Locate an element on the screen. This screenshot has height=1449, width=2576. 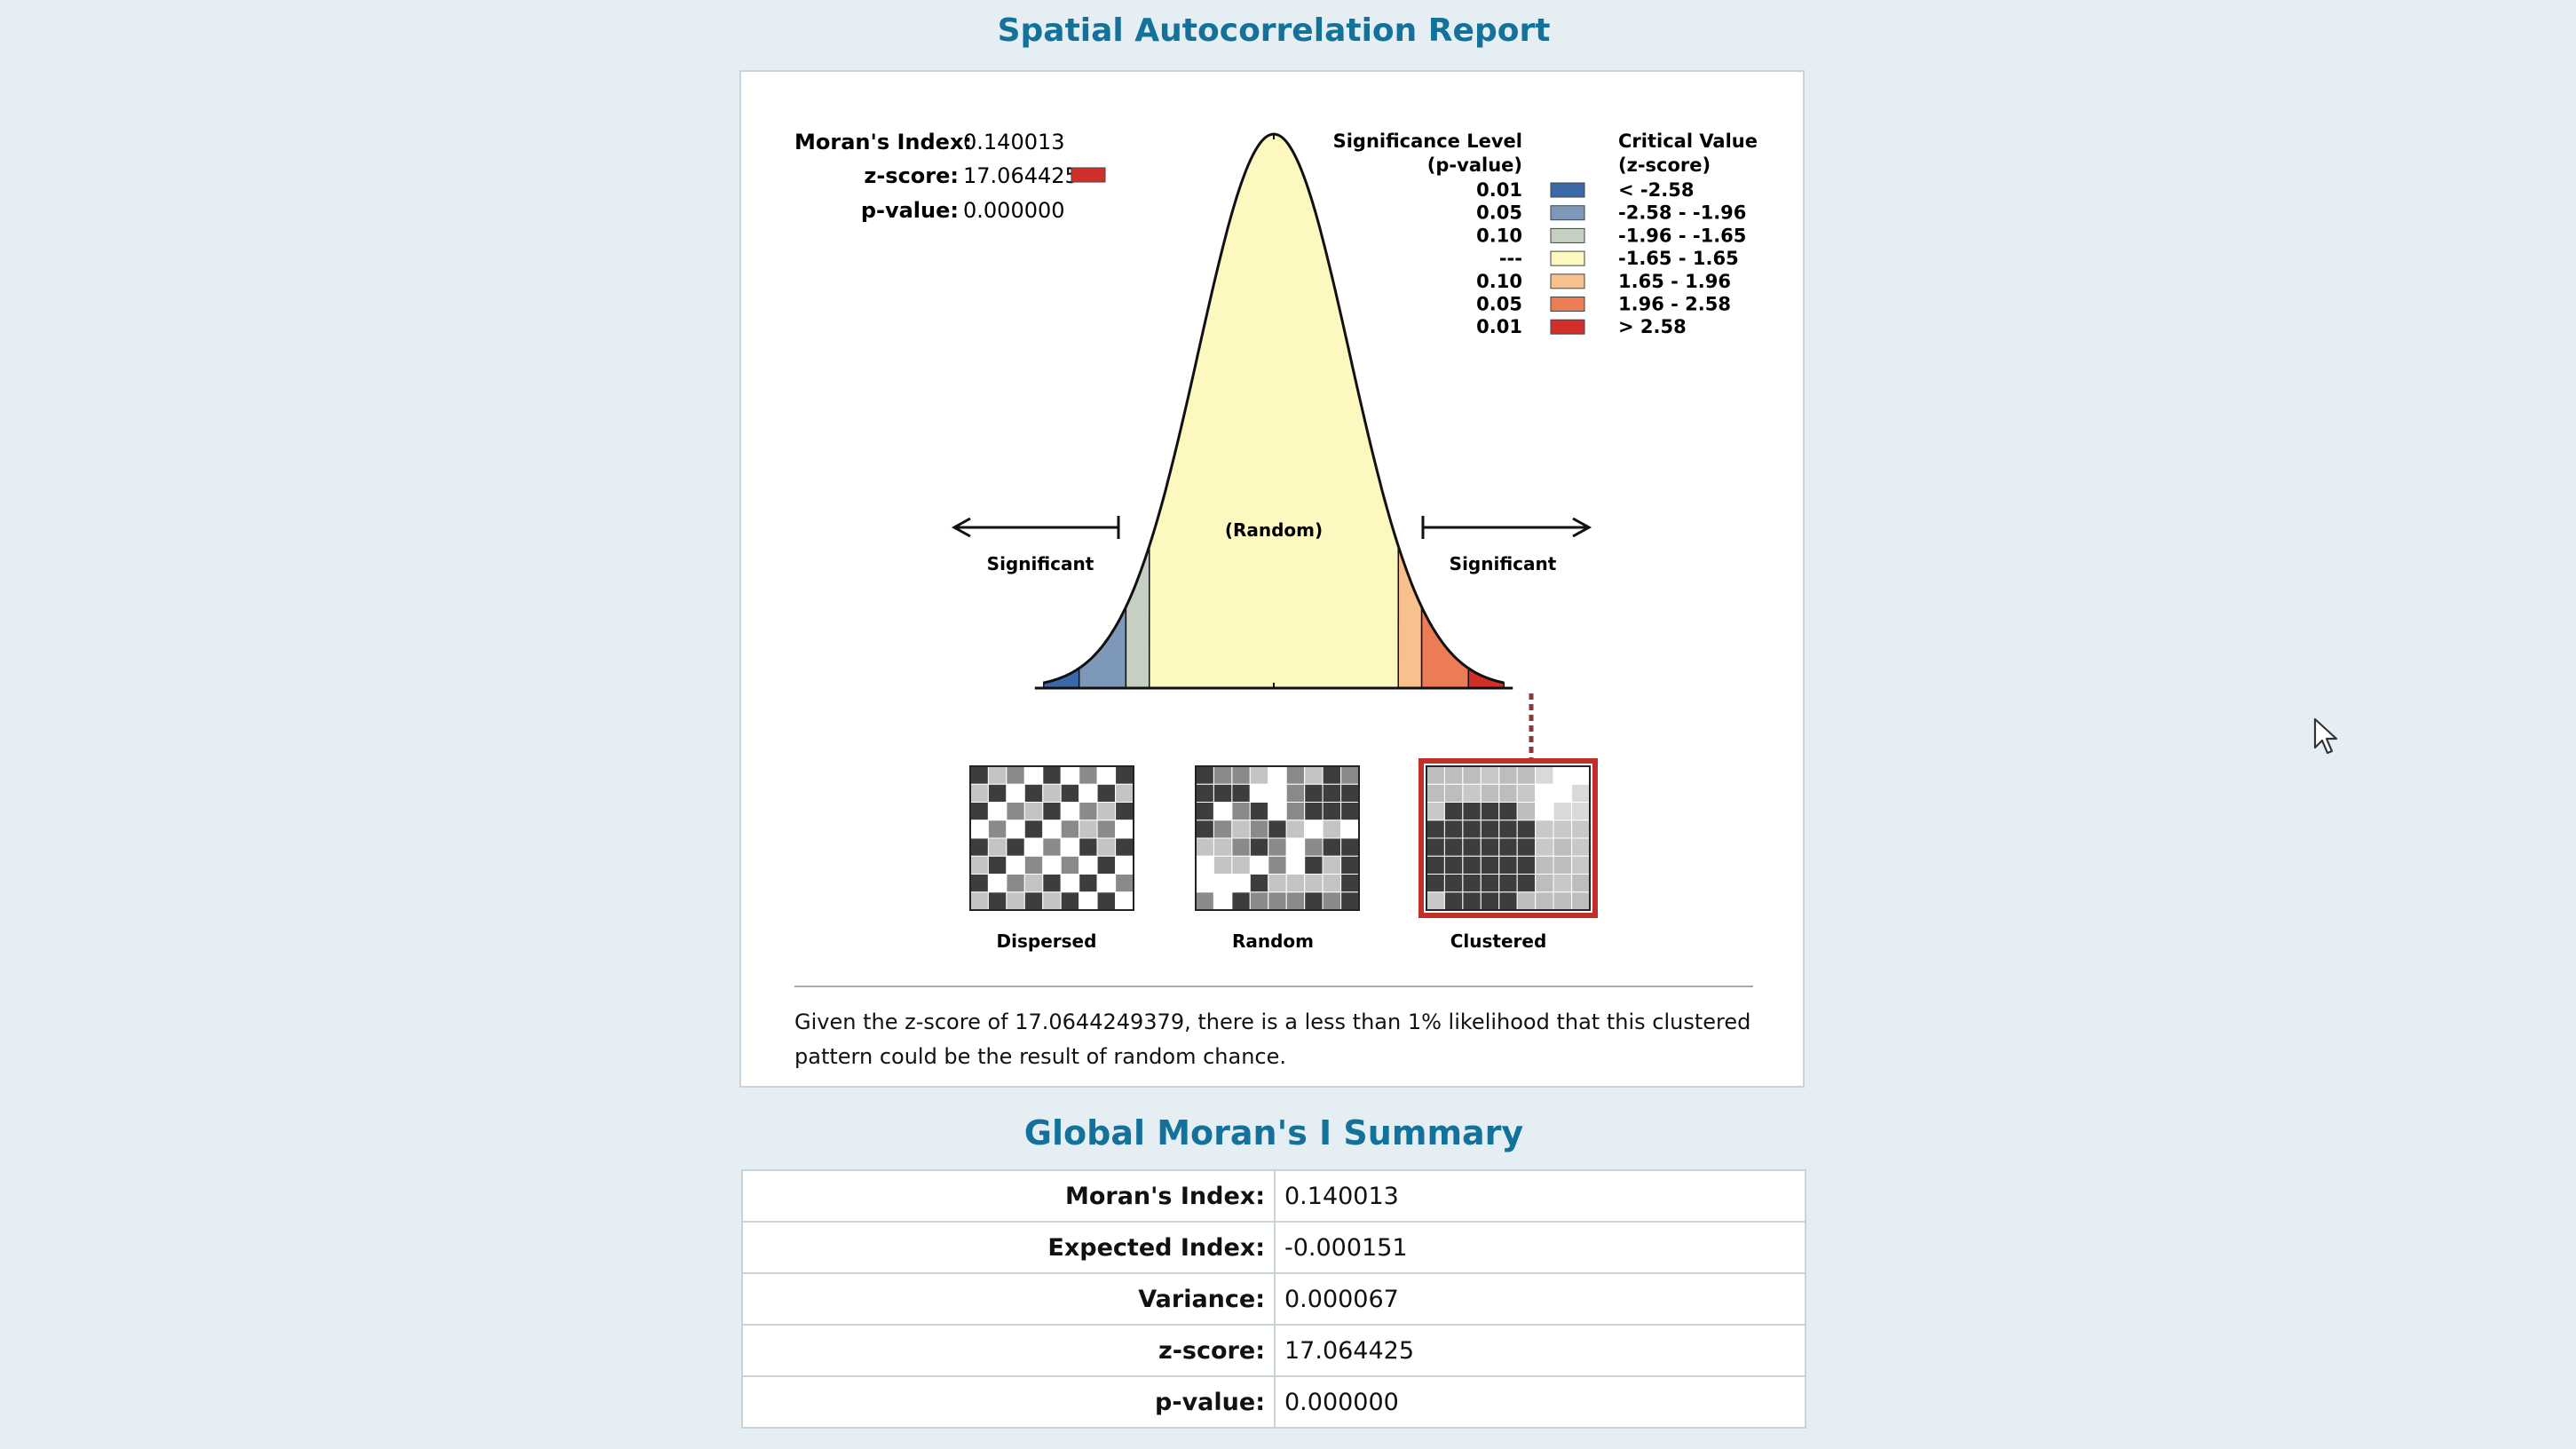
table-row: Moran's Index: 0.140013 is located at coordinates (1273, 1196).